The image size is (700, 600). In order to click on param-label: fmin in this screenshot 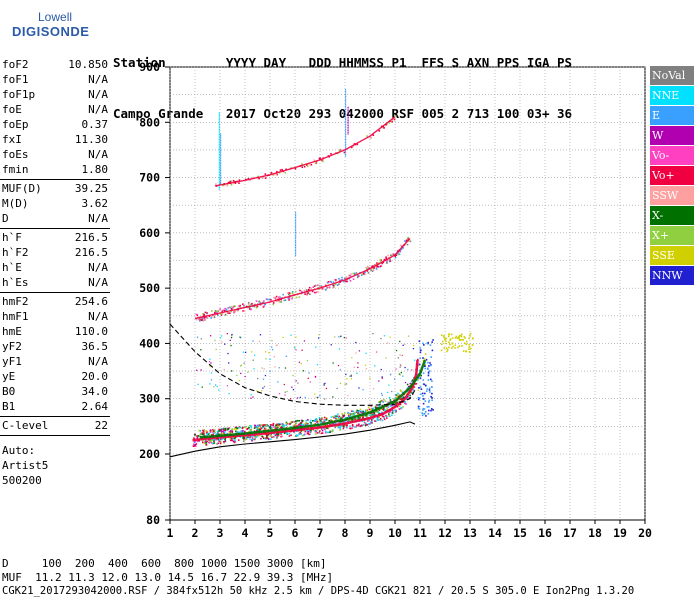, I will do `click(15, 169)`.